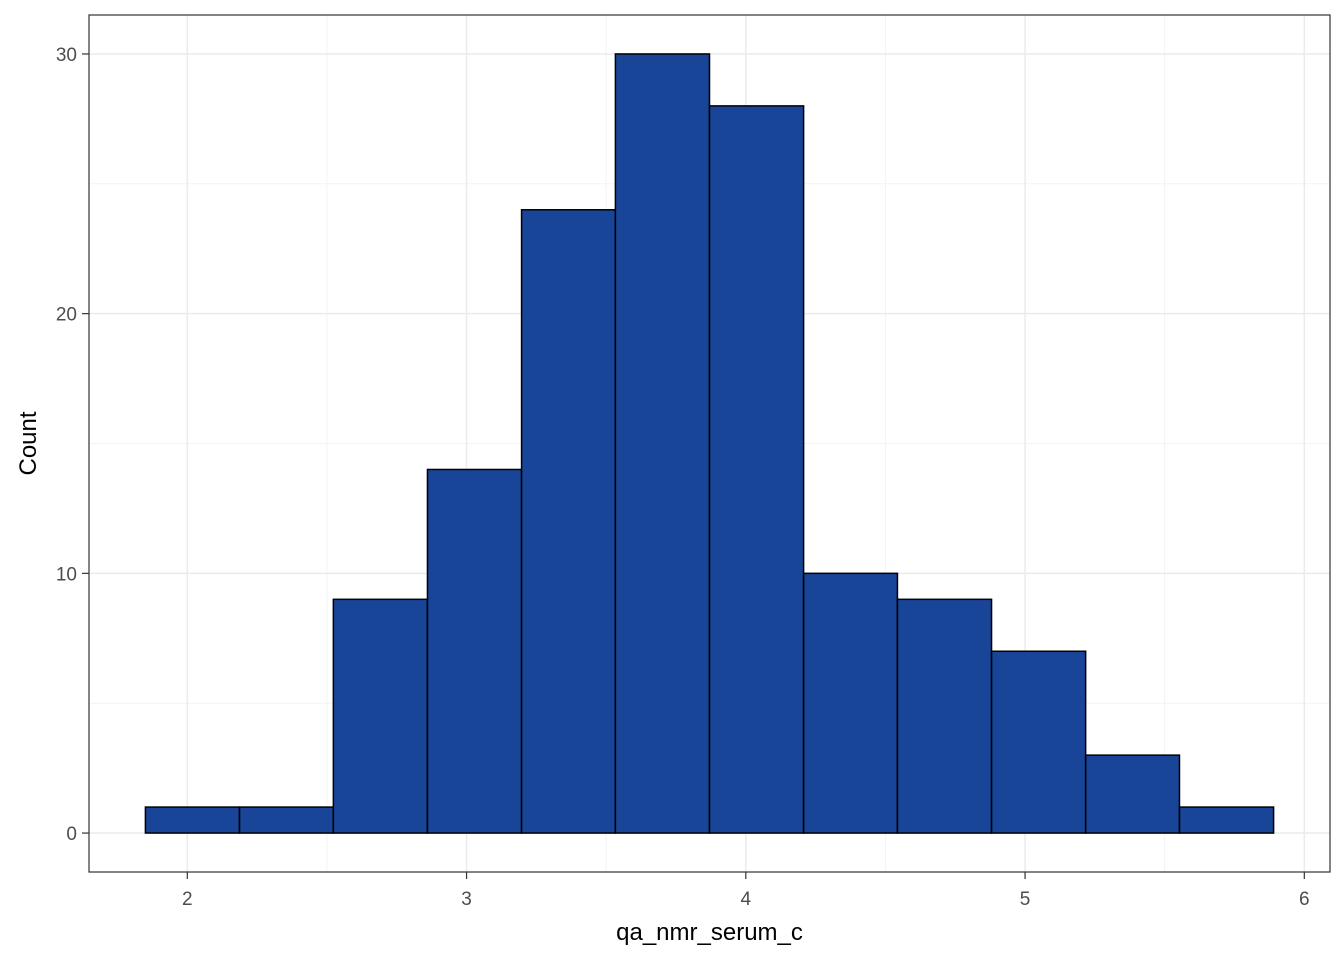 This screenshot has height=960, width=1344. What do you see at coordinates (72, 445) in the screenshot?
I see `y-axis-ticks: 0 10 20 30` at bounding box center [72, 445].